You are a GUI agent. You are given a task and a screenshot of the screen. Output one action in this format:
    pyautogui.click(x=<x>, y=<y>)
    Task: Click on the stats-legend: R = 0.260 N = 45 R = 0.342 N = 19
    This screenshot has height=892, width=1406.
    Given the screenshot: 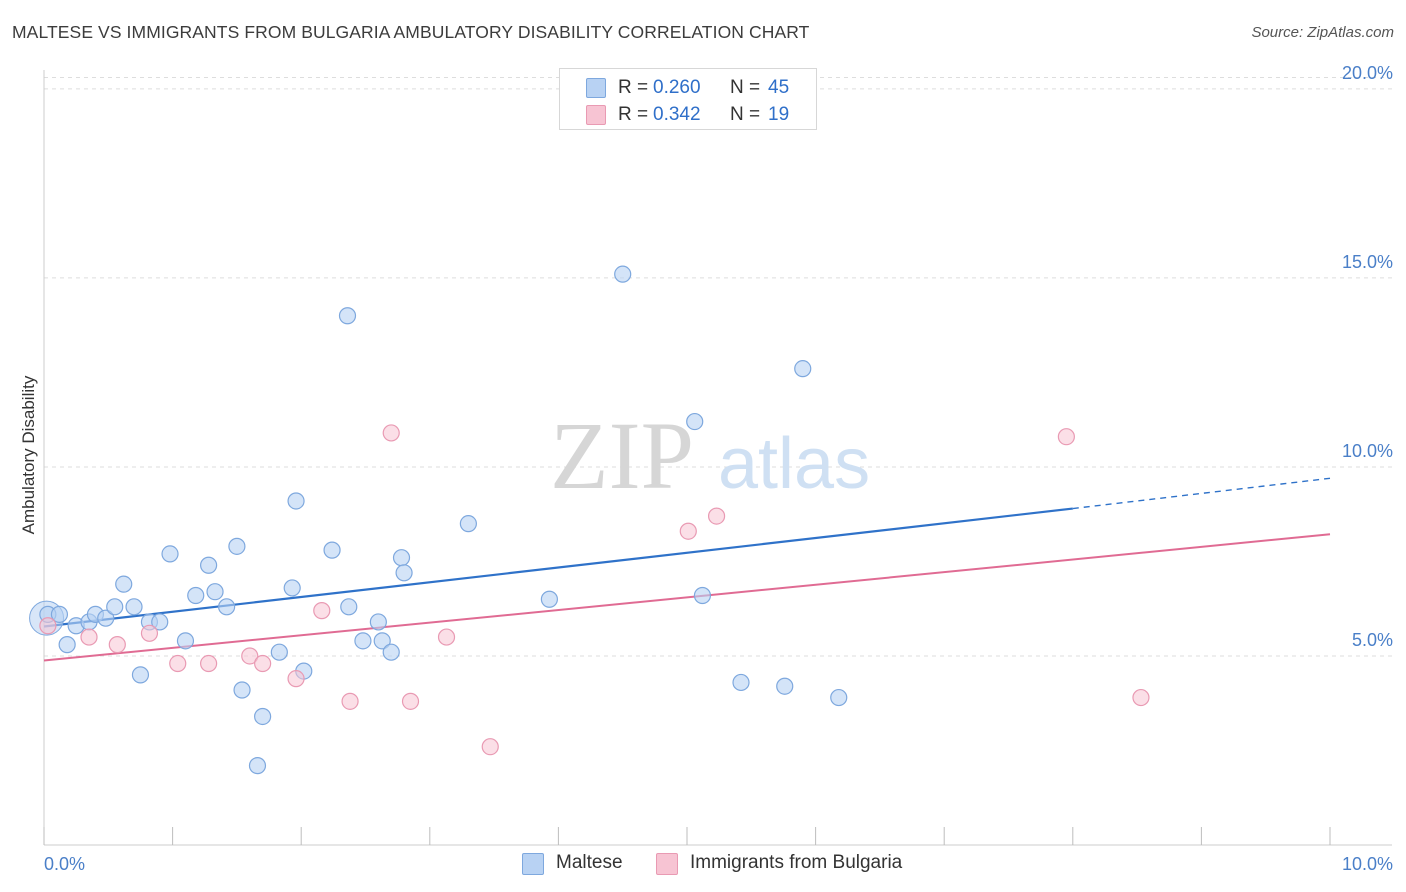 What is the action you would take?
    pyautogui.click(x=688, y=99)
    